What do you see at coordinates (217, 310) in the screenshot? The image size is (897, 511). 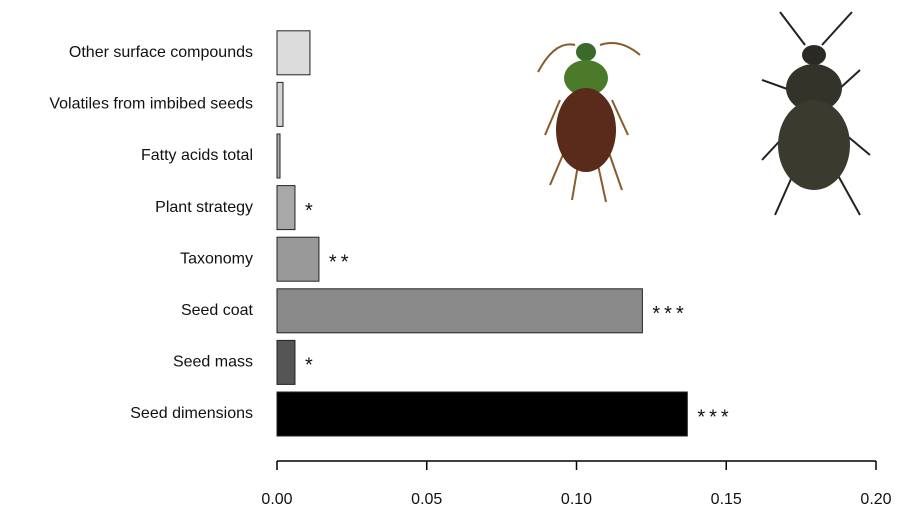 I see `y-tick-label: Seed coat` at bounding box center [217, 310].